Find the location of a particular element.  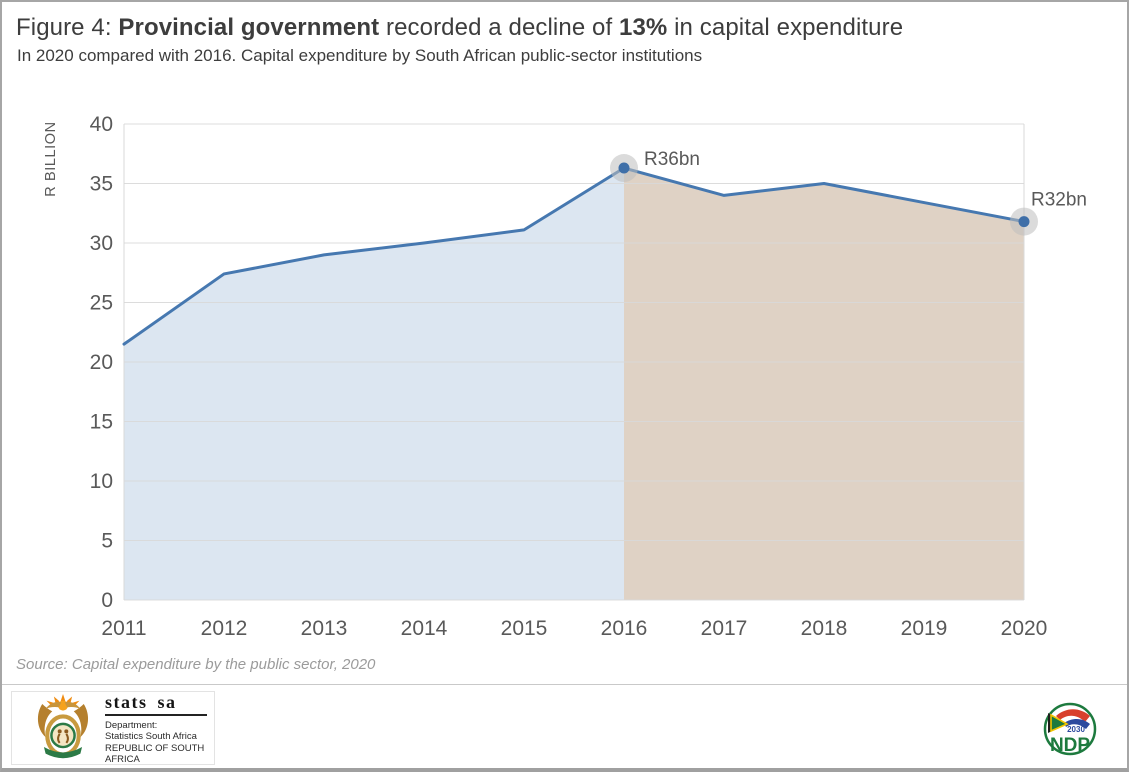

title-segment: Figure 4: is located at coordinates (67, 27).